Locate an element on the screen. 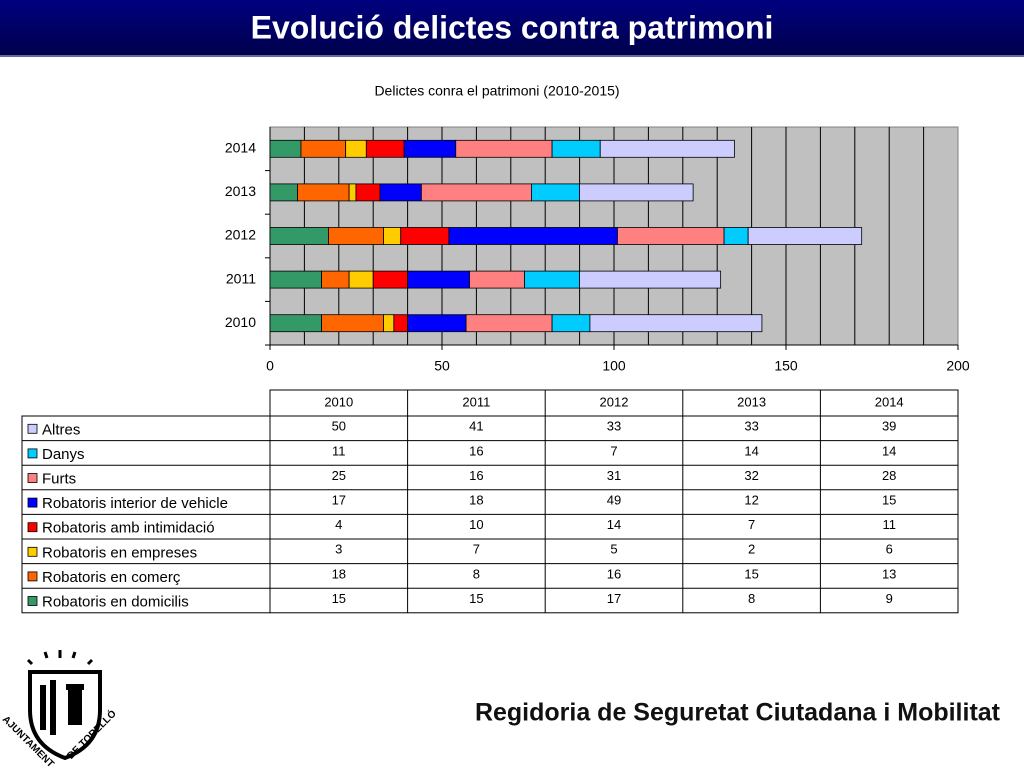 The height and width of the screenshot is (768, 1024). legend-label: Robatoris en comerç is located at coordinates (111, 577).